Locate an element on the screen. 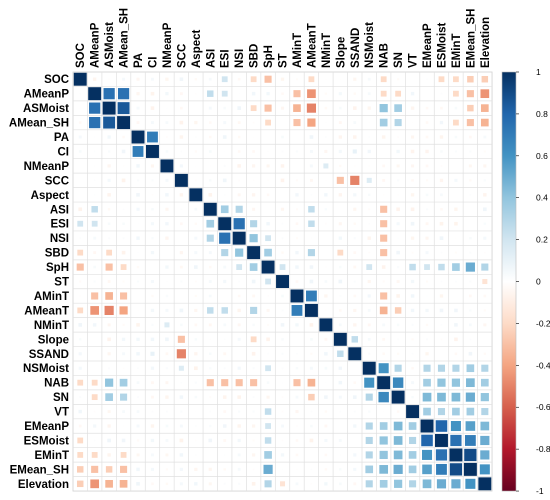 Image resolution: width=550 pixels, height=500 pixels. correlation-cell-NMeanP-NSI is located at coordinates (239, 166).